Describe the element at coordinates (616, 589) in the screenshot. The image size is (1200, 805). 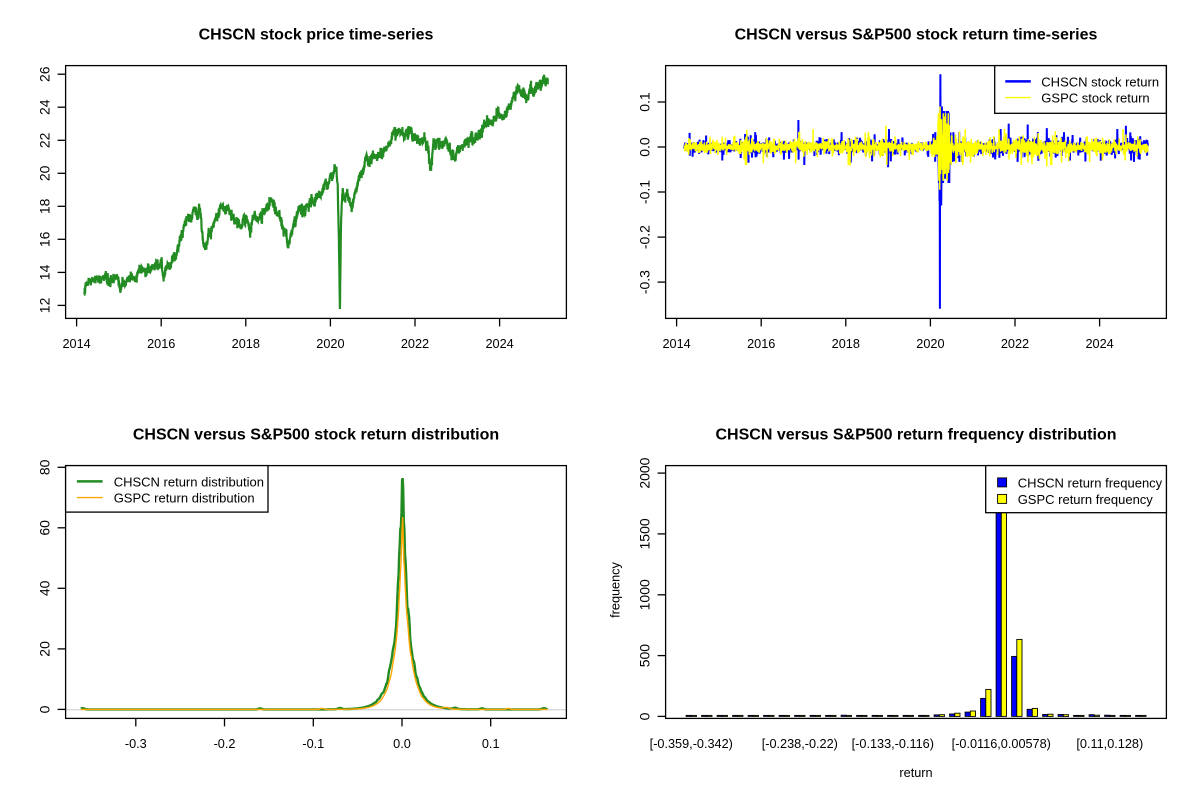
I see `svg-text: frequency` at that location.